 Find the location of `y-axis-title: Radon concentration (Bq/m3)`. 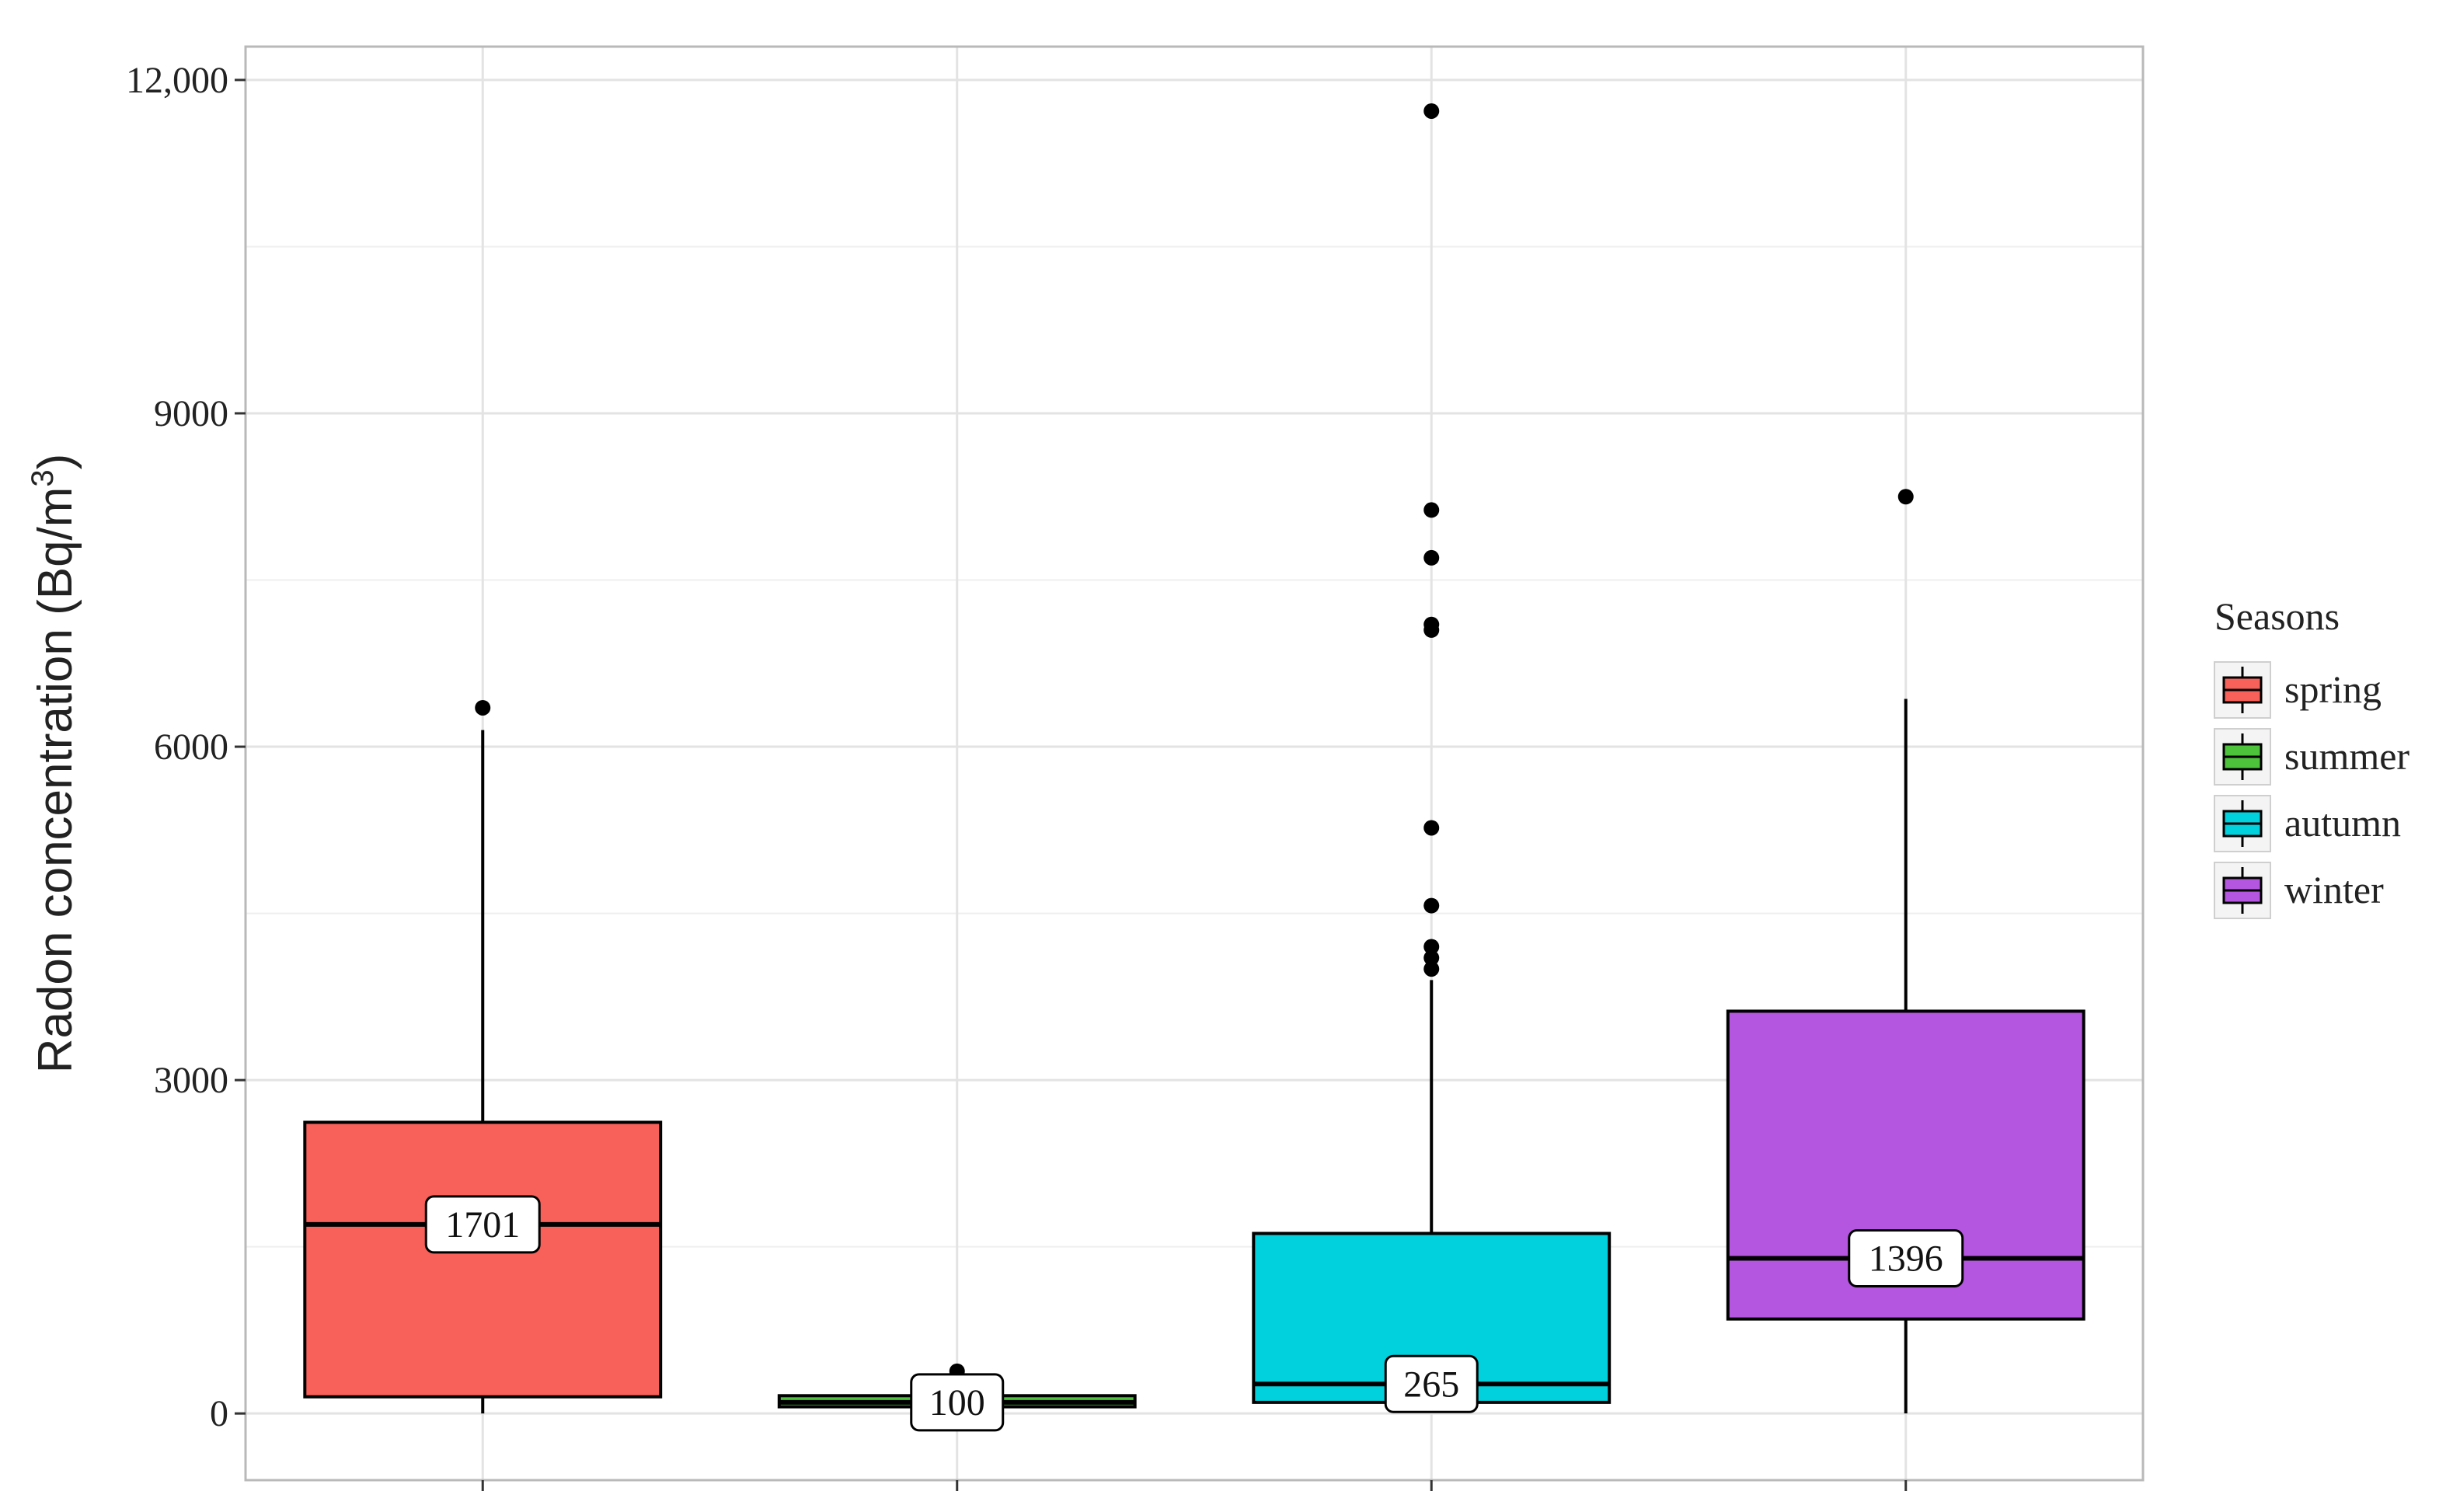

y-axis-title: Radon concentration (Bq/m3) is located at coordinates (54, 764).